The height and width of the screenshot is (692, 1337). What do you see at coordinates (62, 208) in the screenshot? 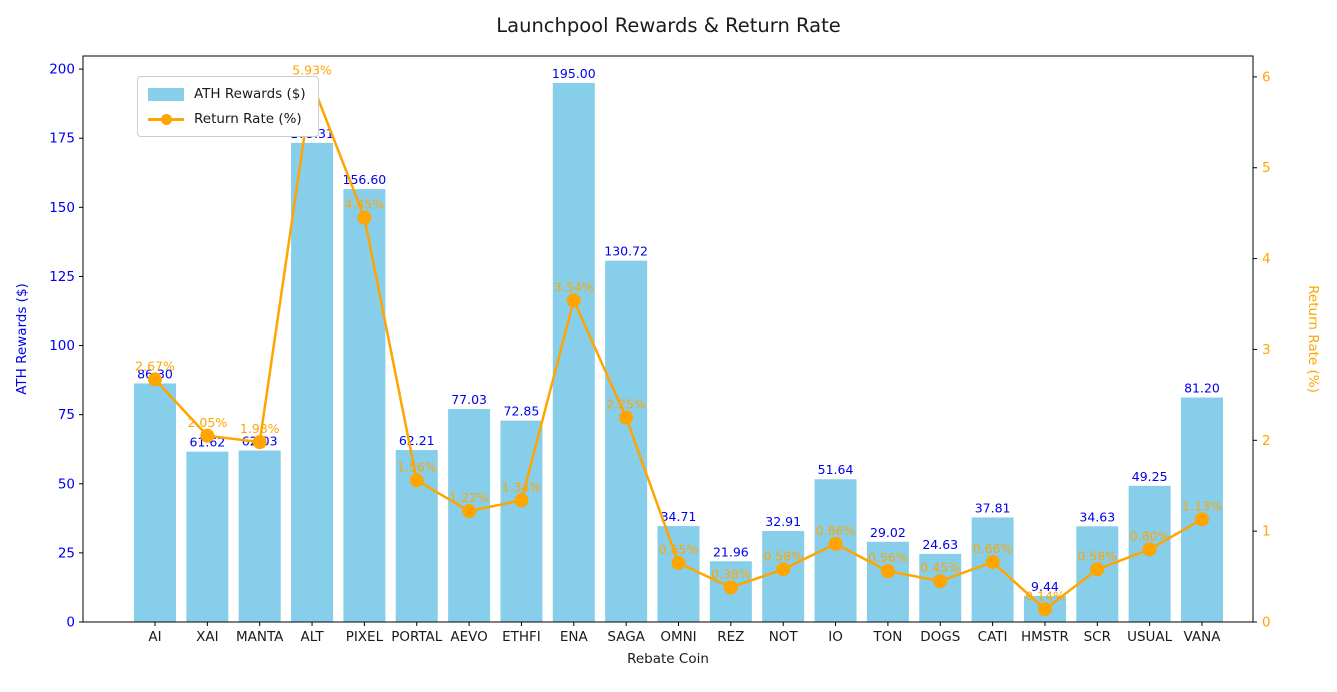
I see `y-tick-label-left: 150` at bounding box center [62, 208].